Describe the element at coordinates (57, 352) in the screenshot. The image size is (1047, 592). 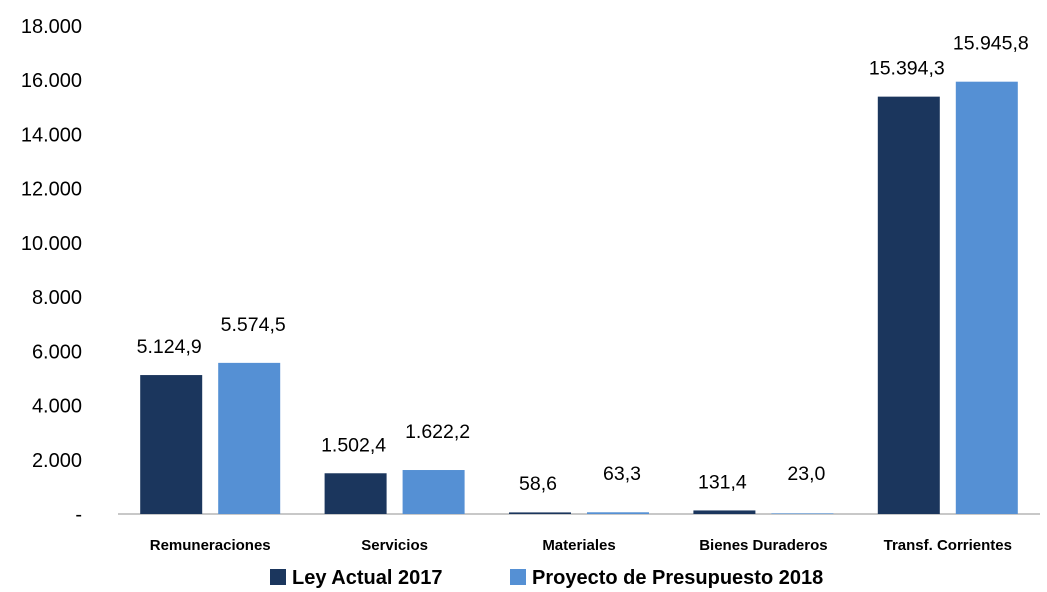
I see `y-tick-label: 6.000` at that location.